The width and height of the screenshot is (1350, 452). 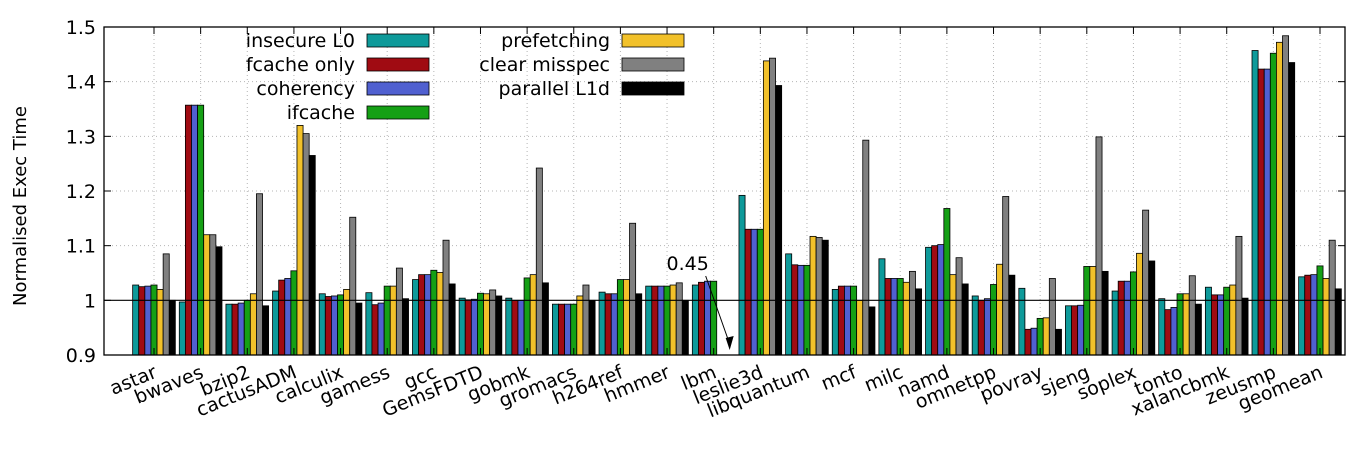 I want to click on y-tick-label: 1.2, so click(x=81, y=192).